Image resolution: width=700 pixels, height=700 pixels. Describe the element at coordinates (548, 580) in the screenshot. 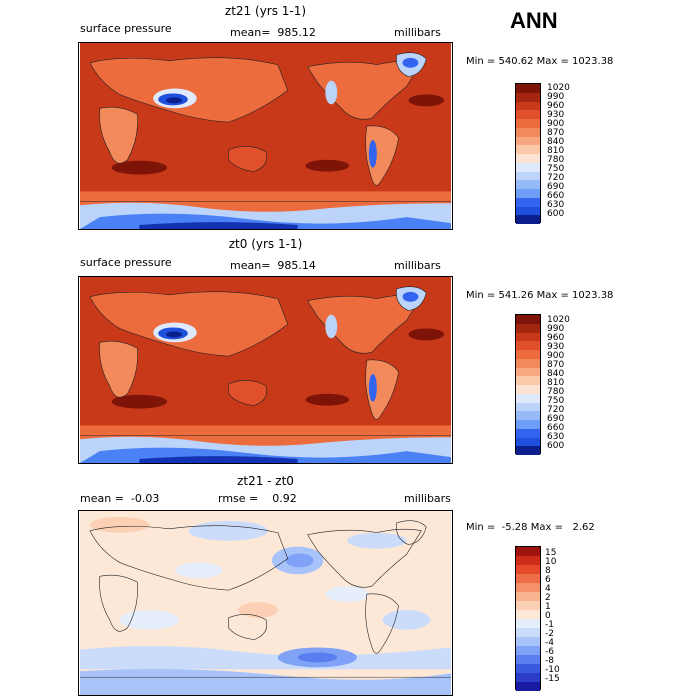

I see `legend-level: 6` at that location.